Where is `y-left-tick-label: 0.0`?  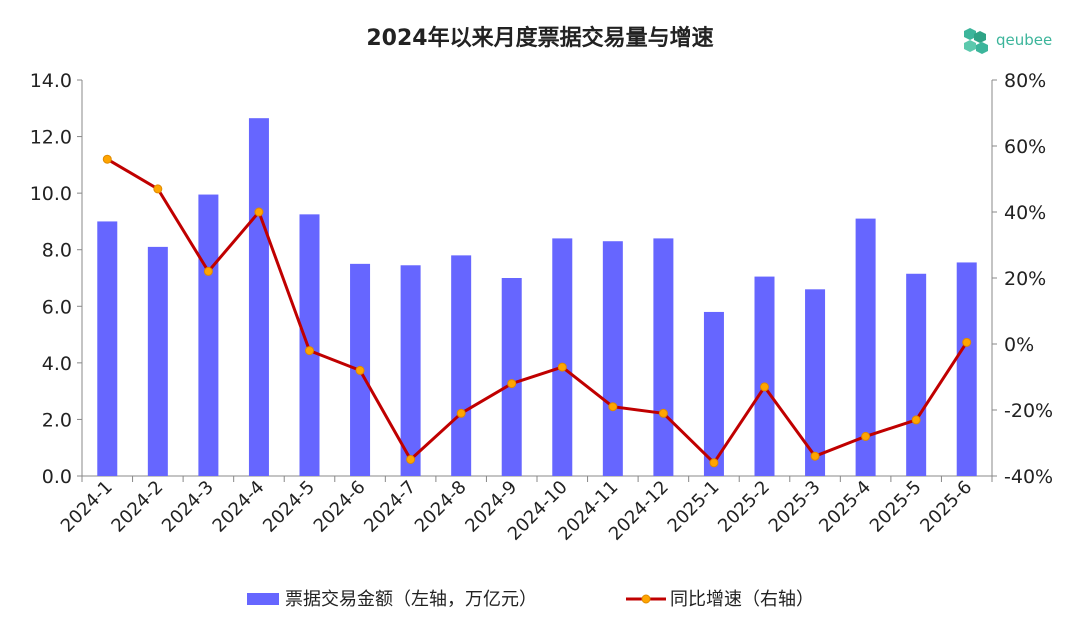 y-left-tick-label: 0.0 is located at coordinates (57, 477).